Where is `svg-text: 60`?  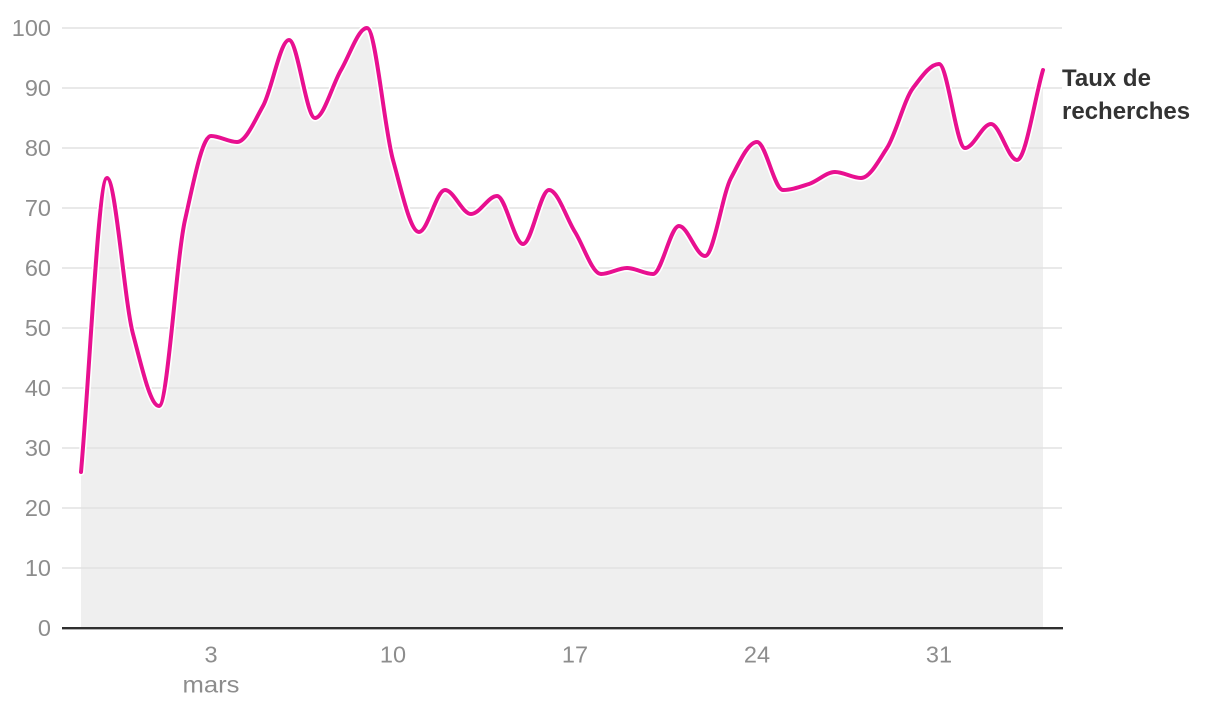 svg-text: 60 is located at coordinates (38, 268).